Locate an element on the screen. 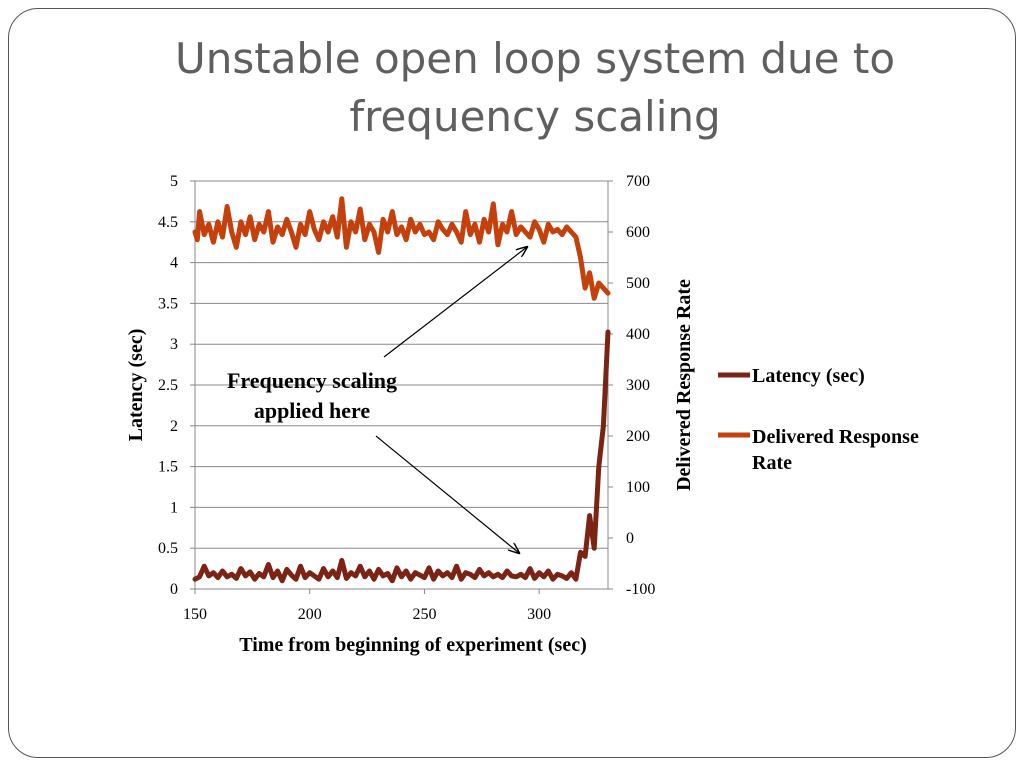 This screenshot has height=768, width=1024. y-right-tick-label: 0 is located at coordinates (630, 538).